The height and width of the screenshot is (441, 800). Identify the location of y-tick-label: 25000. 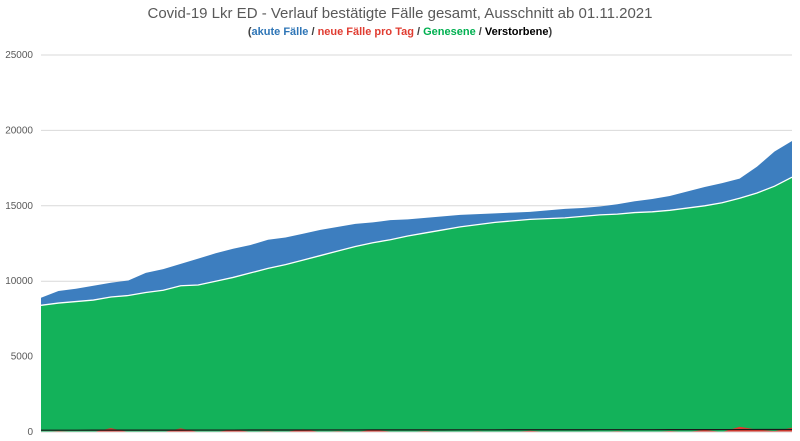
(19, 55).